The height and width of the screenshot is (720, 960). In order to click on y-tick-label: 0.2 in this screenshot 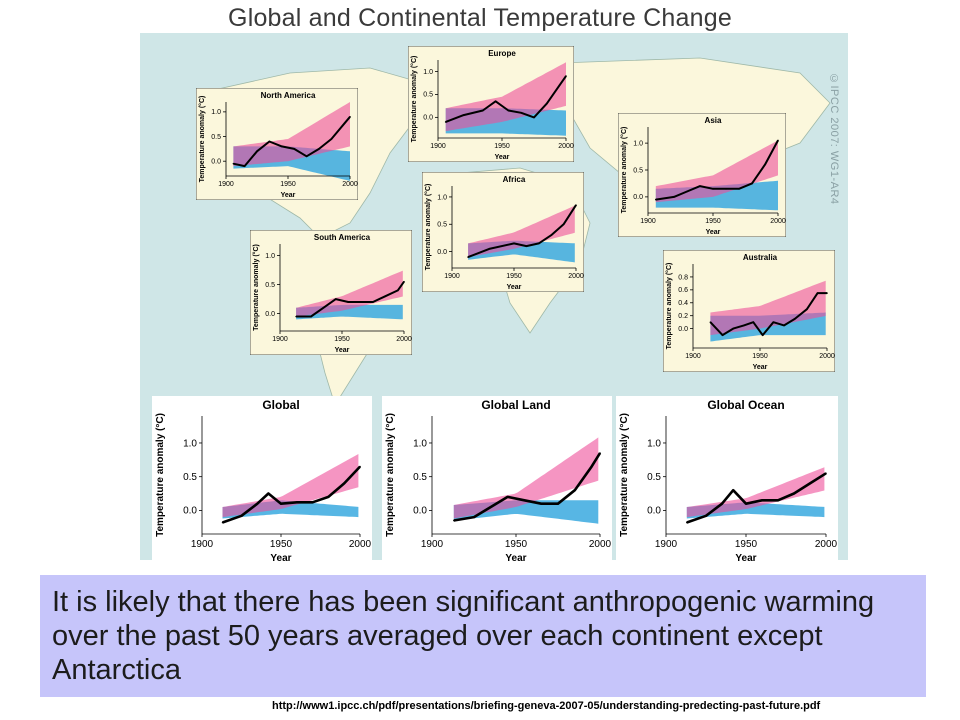, I will do `click(683, 316)`.